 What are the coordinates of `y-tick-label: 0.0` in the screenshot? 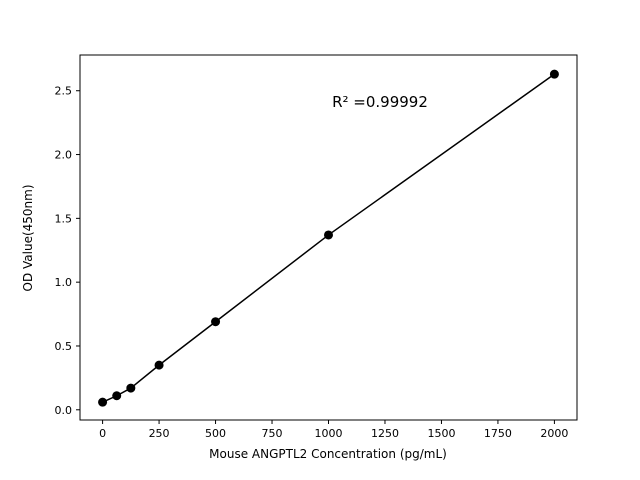 It's located at (64, 410).